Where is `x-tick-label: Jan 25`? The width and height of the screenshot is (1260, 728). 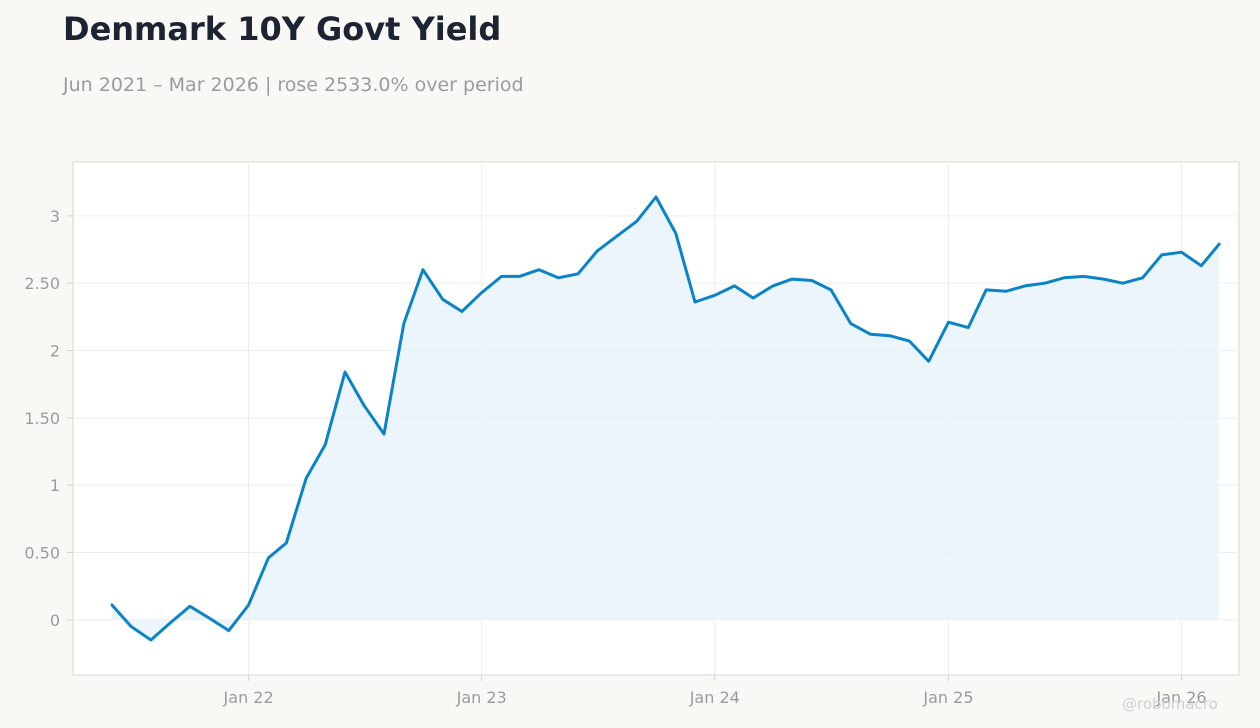 x-tick-label: Jan 25 is located at coordinates (947, 697).